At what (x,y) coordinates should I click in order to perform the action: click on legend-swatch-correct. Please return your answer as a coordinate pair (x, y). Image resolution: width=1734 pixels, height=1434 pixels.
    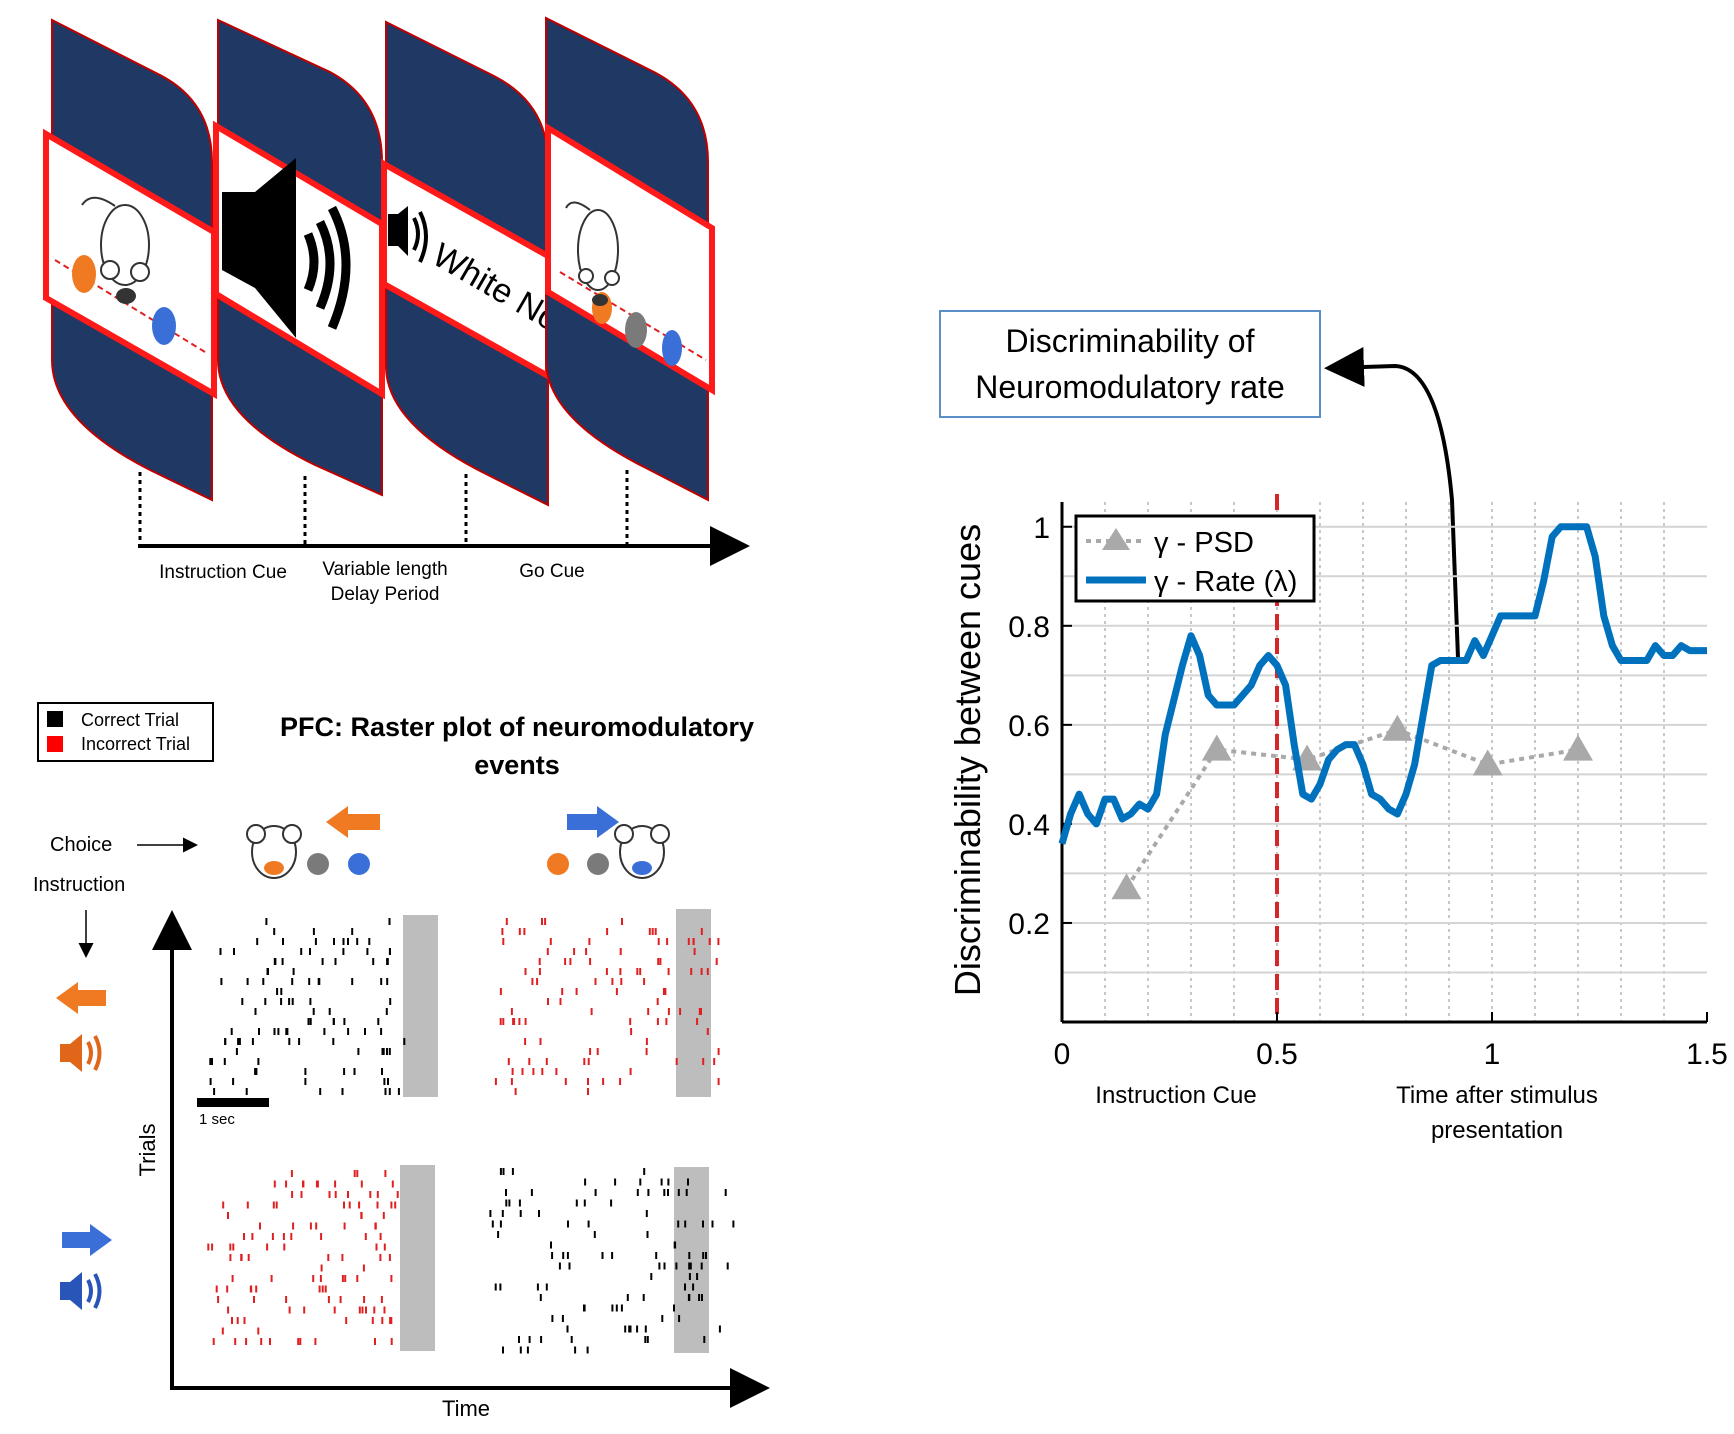
    Looking at the image, I should click on (55, 719).